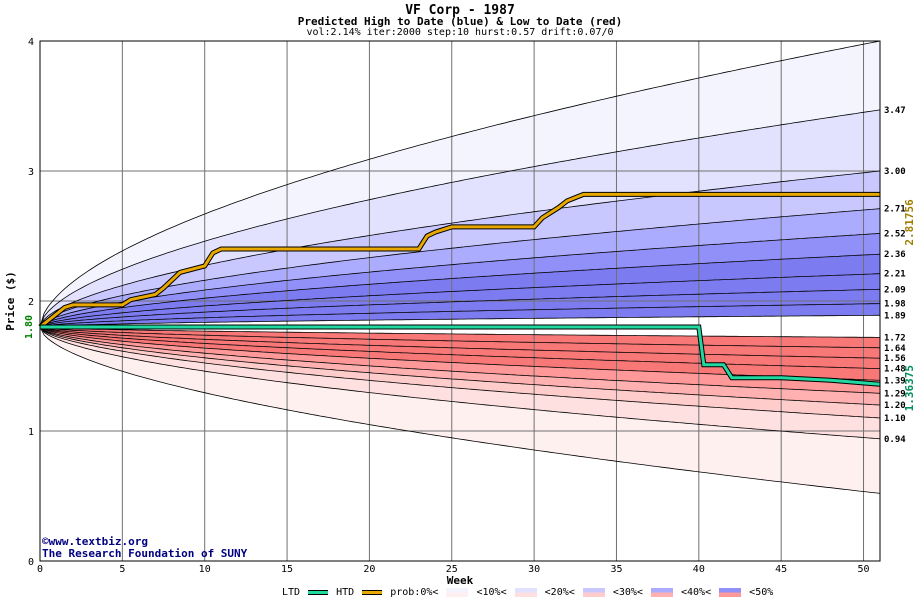 This screenshot has height=600, width=920. Describe the element at coordinates (10, 301) in the screenshot. I see `y-axis-label: Price ($)` at that location.